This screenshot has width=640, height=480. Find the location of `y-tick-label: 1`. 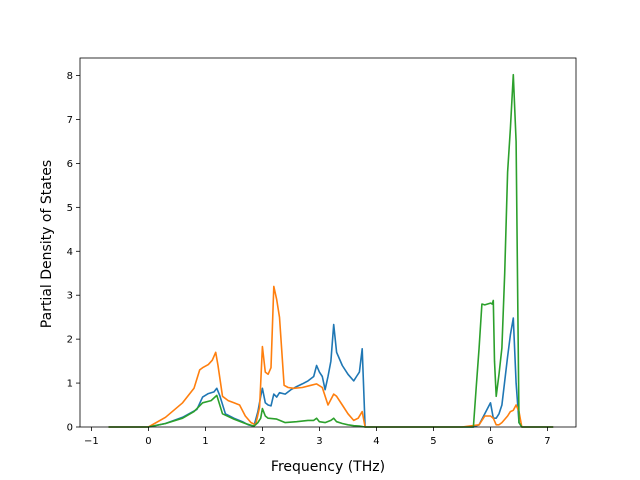

y-tick-label: 1 is located at coordinates (70, 384).